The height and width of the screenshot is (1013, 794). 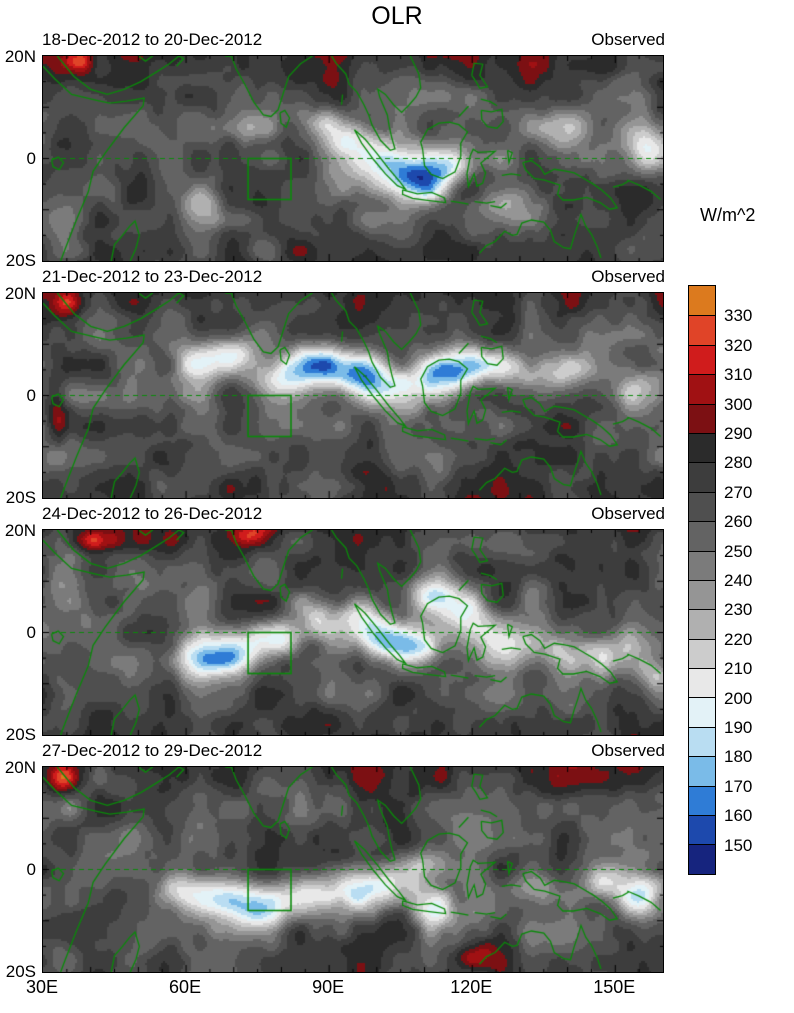 What do you see at coordinates (353, 40) in the screenshot?
I see `panel-1-header: 18-Dec-2012 to 20-Dec-2012 Observed` at bounding box center [353, 40].